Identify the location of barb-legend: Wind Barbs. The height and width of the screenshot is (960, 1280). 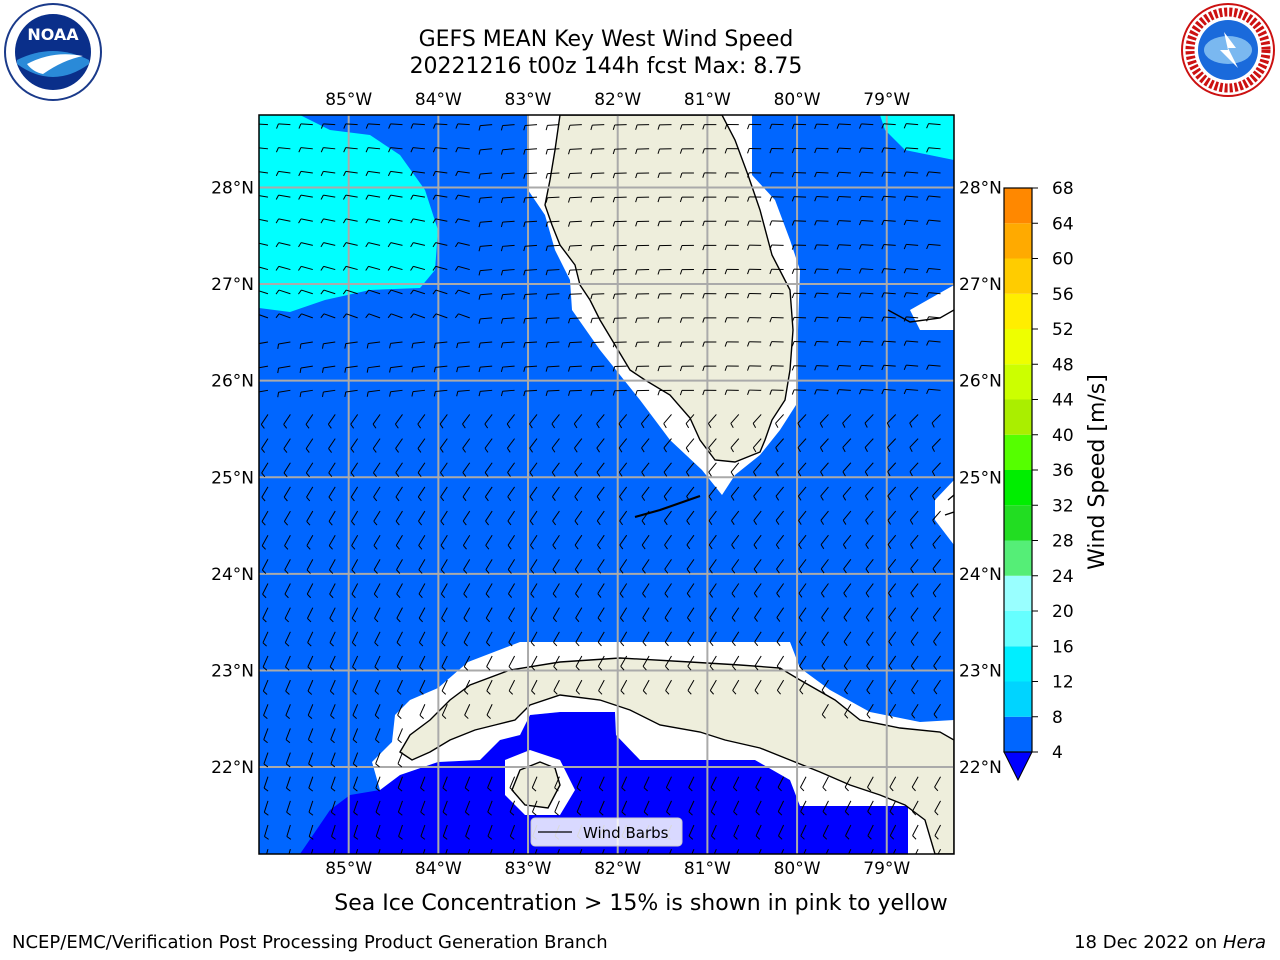
(606, 832).